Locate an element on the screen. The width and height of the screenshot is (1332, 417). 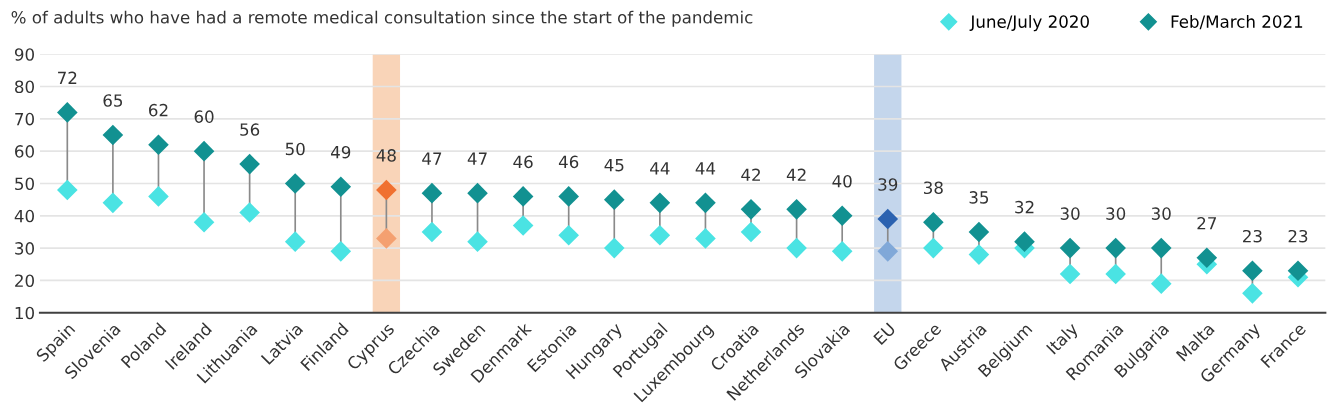
y-tick-label: 40 is located at coordinates (24, 216).